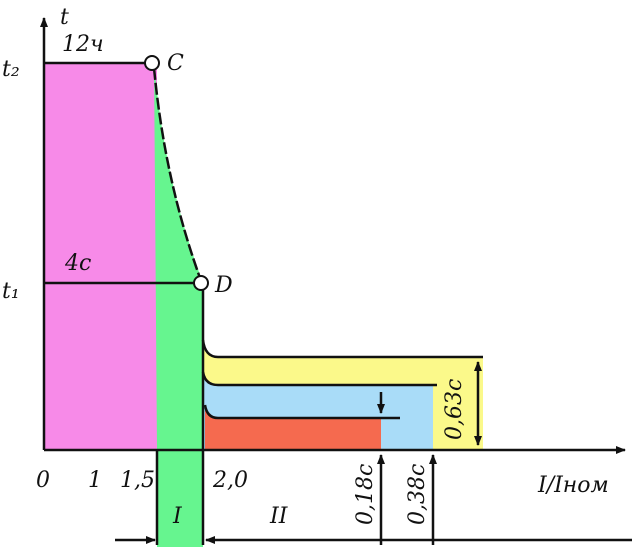  Describe the element at coordinates (175, 63) in the screenshot. I see `point-c-label: C` at that location.